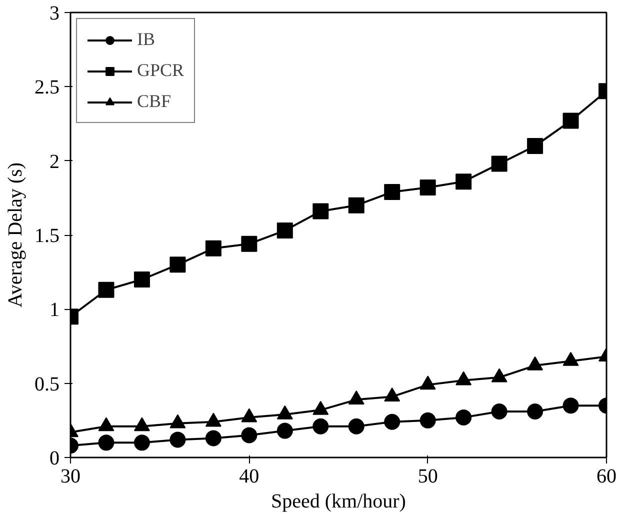  I want to click on y-tick-label: 2, so click(55, 161).